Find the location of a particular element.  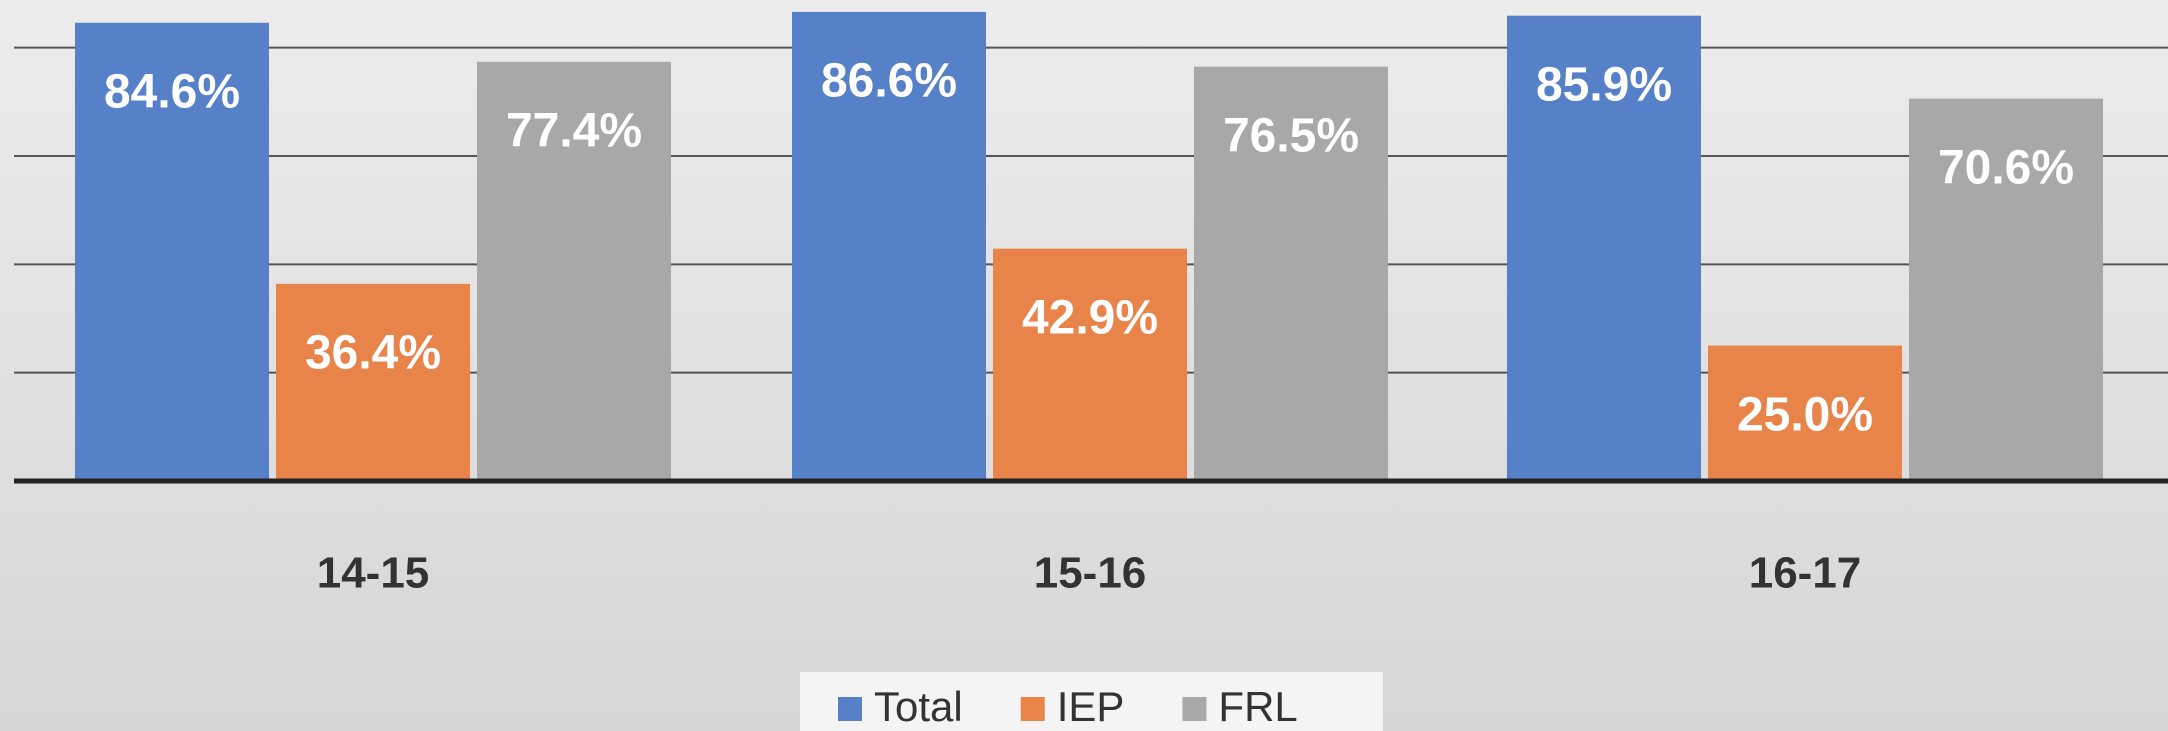

x-tick-label: 14-15 is located at coordinates (373, 573).